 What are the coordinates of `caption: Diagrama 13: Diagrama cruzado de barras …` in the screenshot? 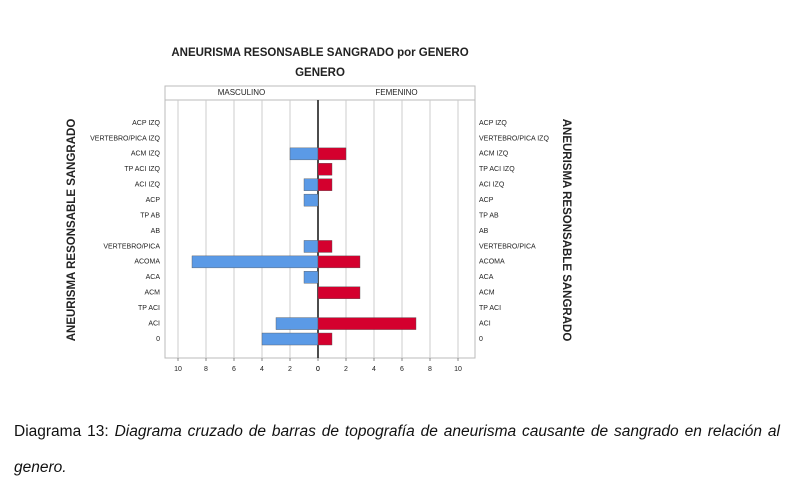 It's located at (397, 450).